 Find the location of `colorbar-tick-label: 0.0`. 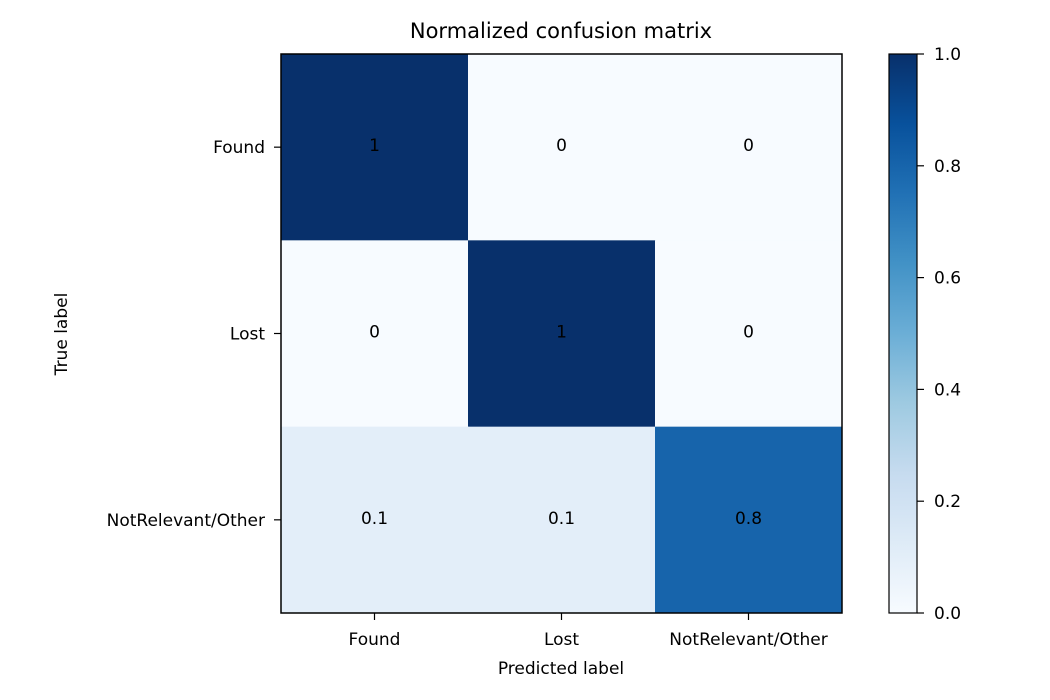

colorbar-tick-label: 0.0 is located at coordinates (947, 614).